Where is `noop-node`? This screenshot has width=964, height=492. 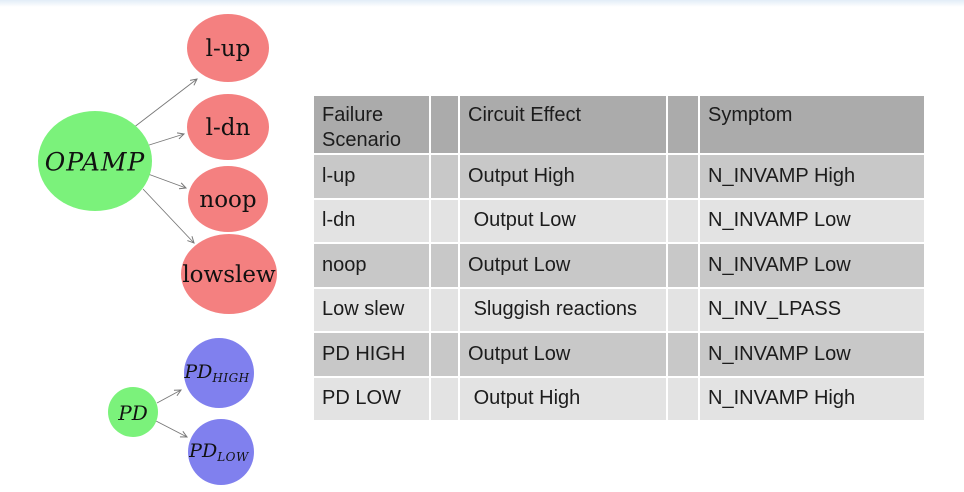 noop-node is located at coordinates (228, 199).